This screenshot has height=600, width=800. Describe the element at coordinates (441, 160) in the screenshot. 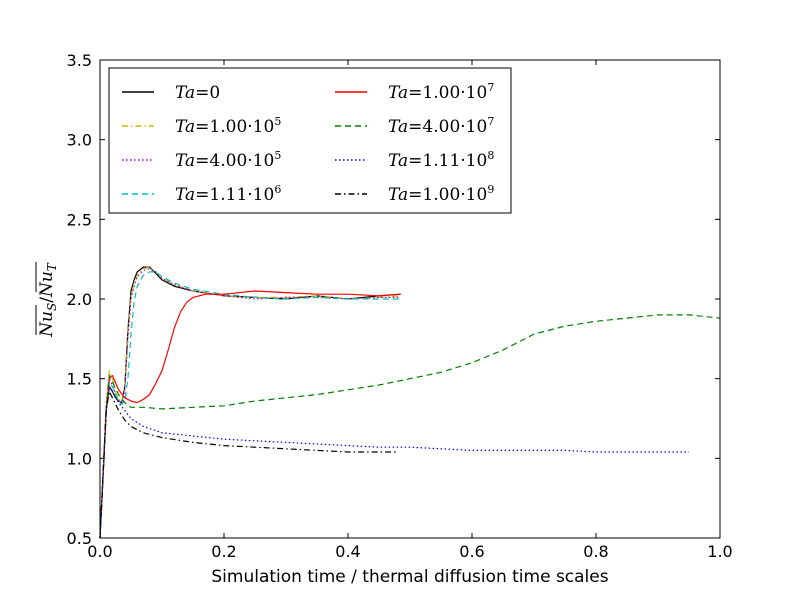

I see `legend-label: Ta=1.11·108` at that location.